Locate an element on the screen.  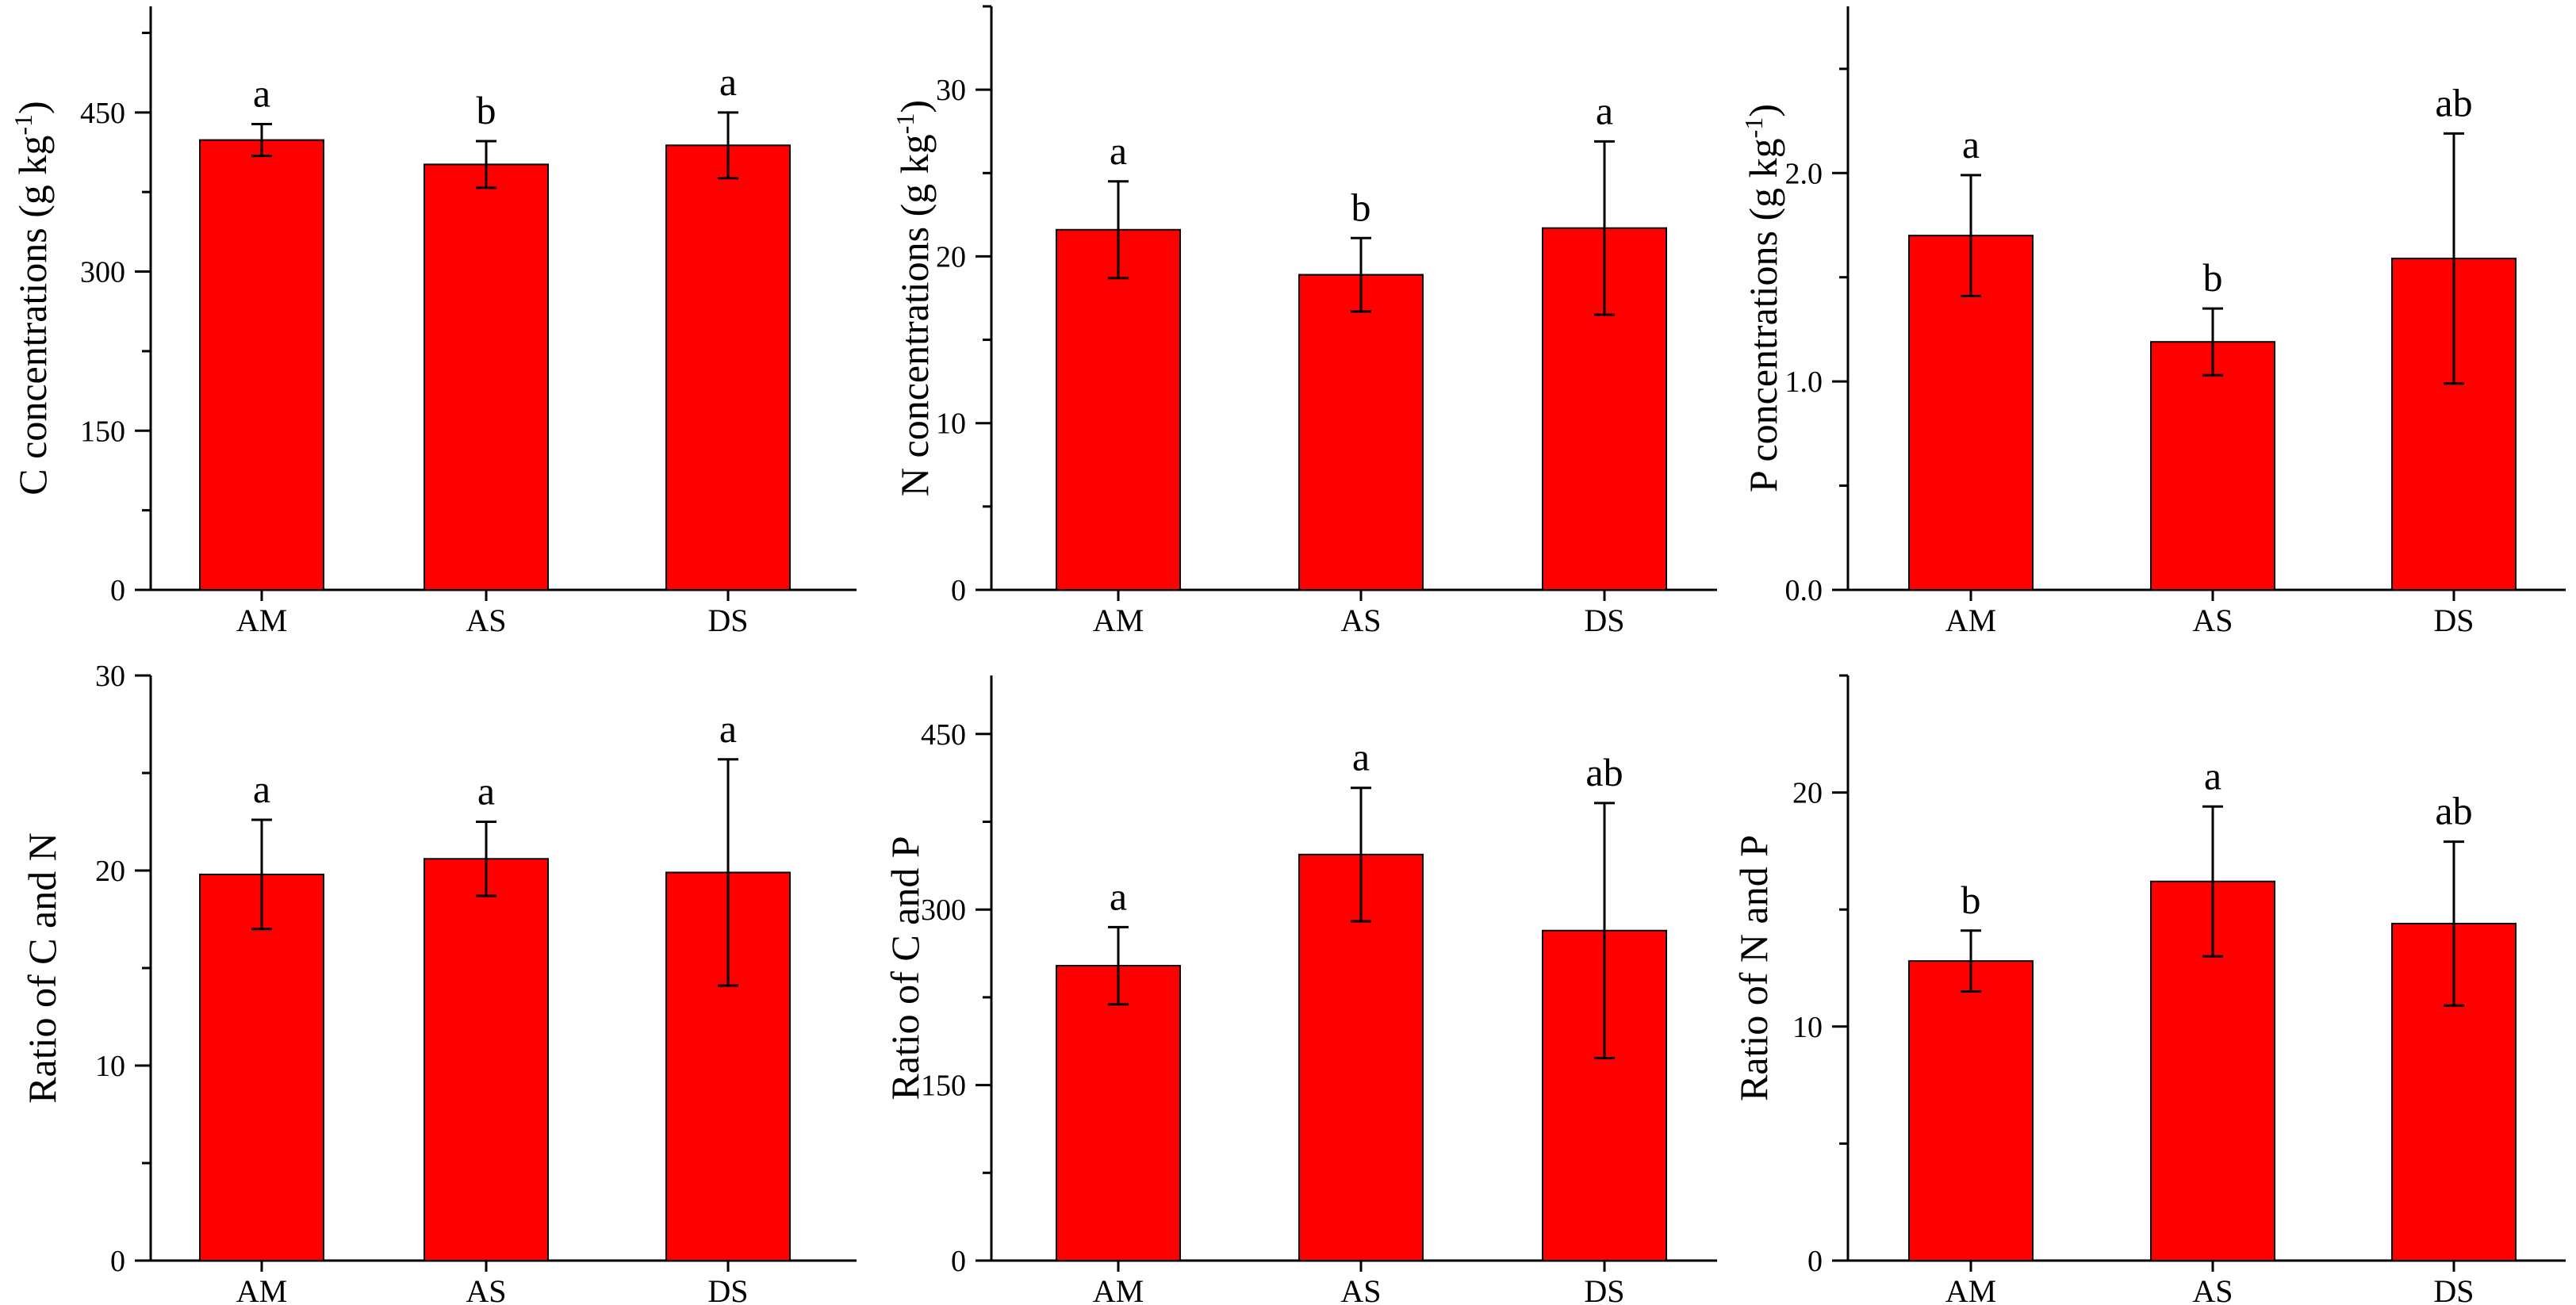
y-axis-title: Ratio of N and P is located at coordinates (1753, 968).